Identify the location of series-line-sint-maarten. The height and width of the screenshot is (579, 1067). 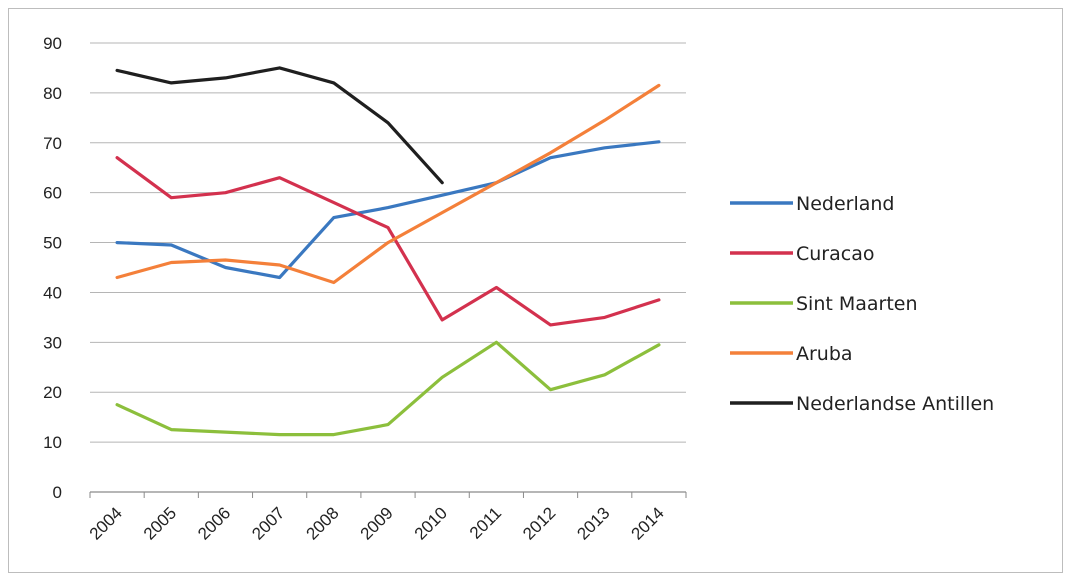
(388, 388).